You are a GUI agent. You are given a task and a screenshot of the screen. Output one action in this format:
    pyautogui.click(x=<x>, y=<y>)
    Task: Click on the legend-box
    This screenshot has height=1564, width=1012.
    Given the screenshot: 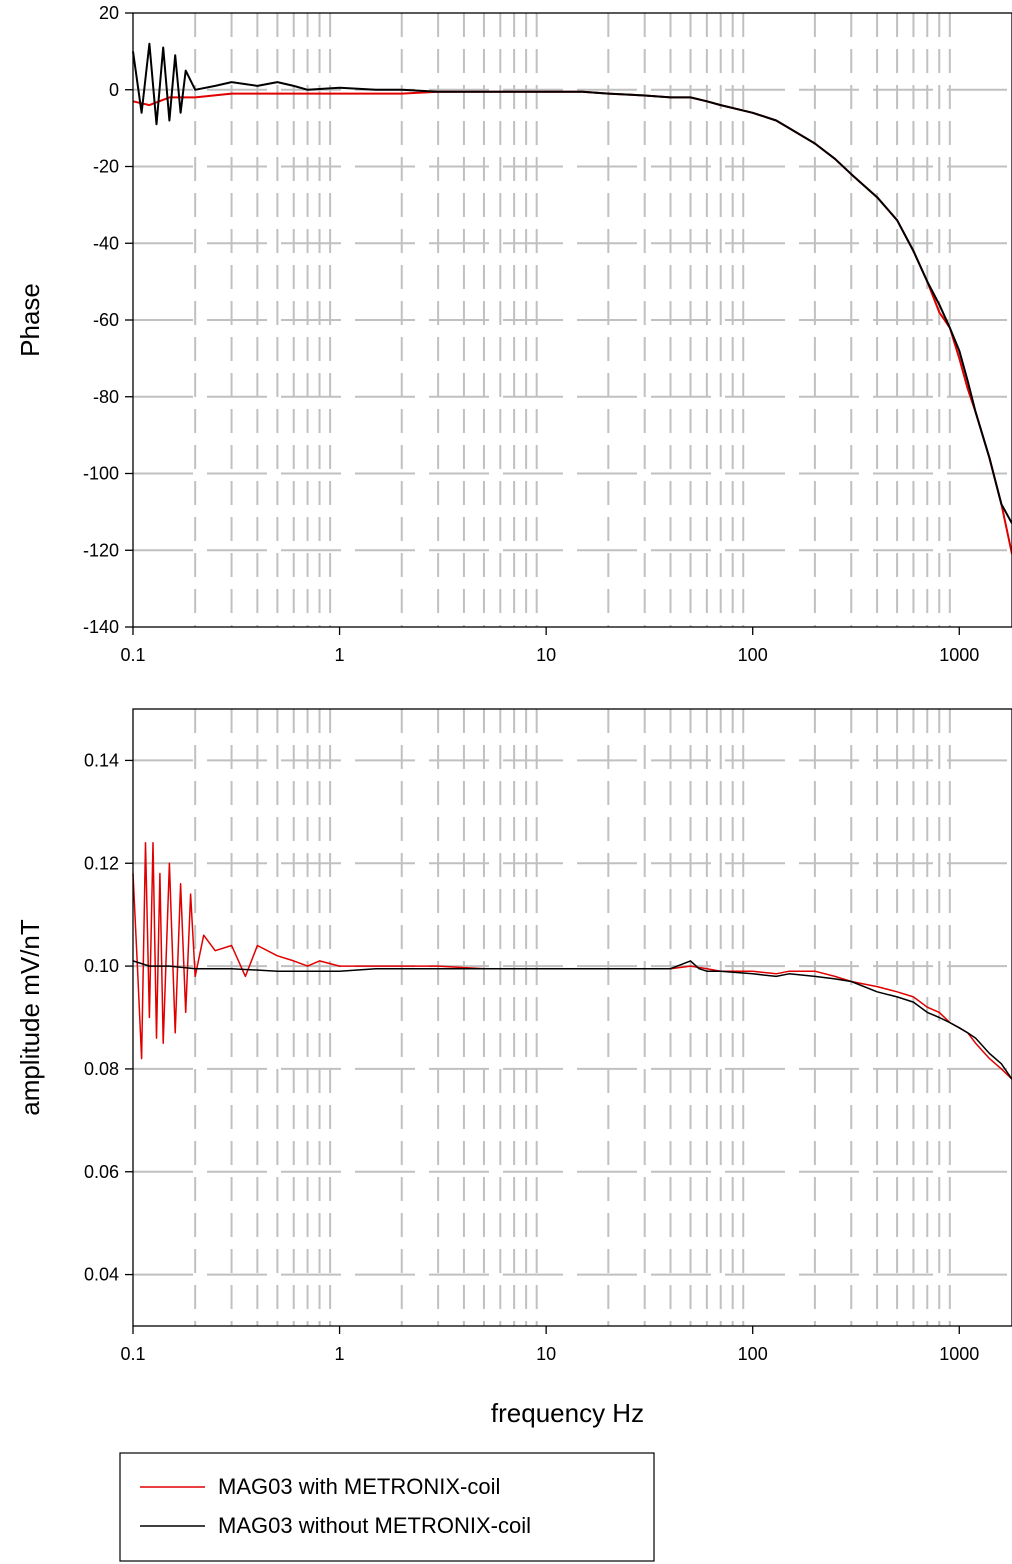 What is the action you would take?
    pyautogui.click(x=387, y=1507)
    